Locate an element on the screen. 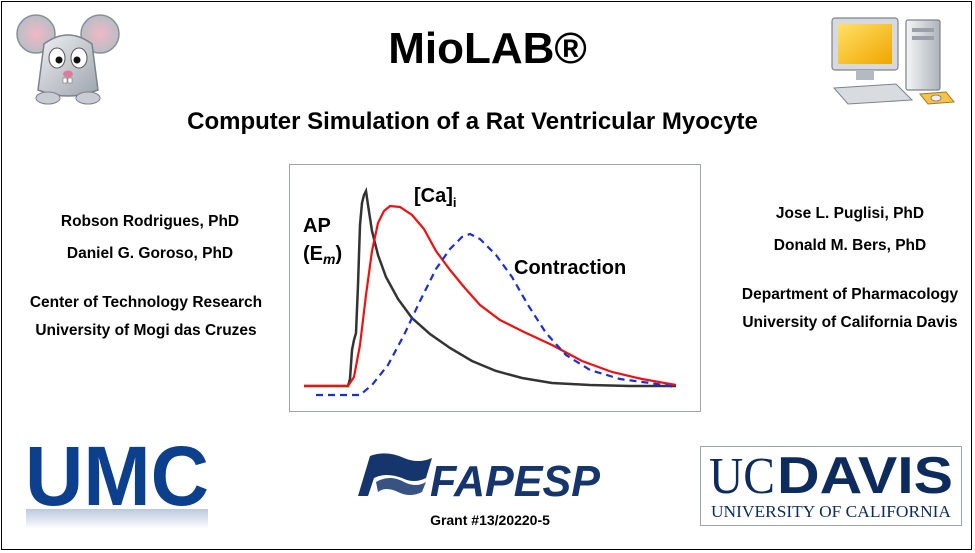 The width and height of the screenshot is (975, 553). umc-logo-text: UMC is located at coordinates (117, 476).